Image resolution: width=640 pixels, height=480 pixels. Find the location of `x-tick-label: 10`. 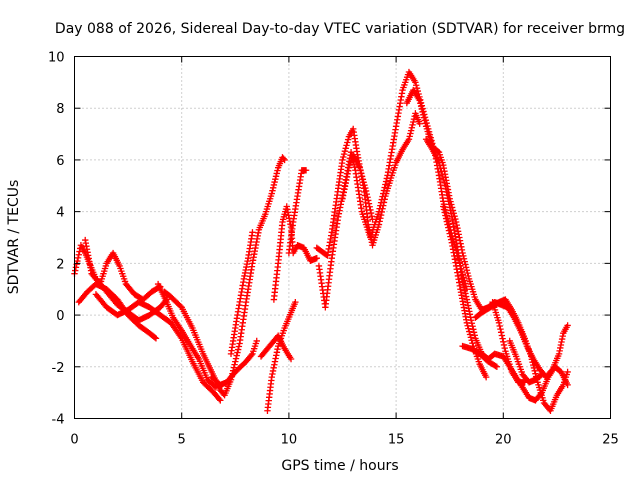

x-tick-label: 10 is located at coordinates (289, 440).